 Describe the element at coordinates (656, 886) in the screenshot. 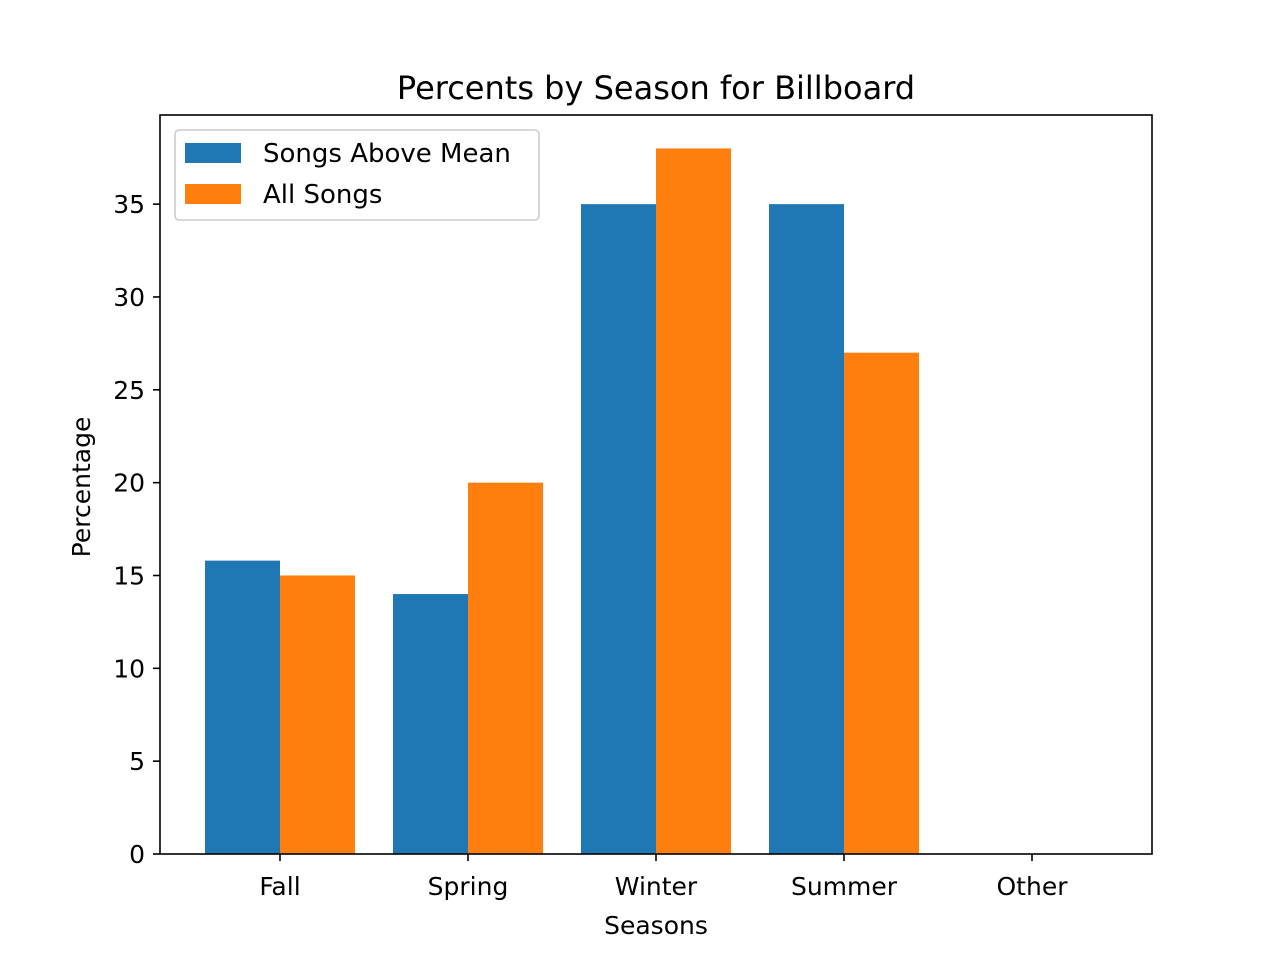

I see `x-tick-label-winter: Winter` at that location.